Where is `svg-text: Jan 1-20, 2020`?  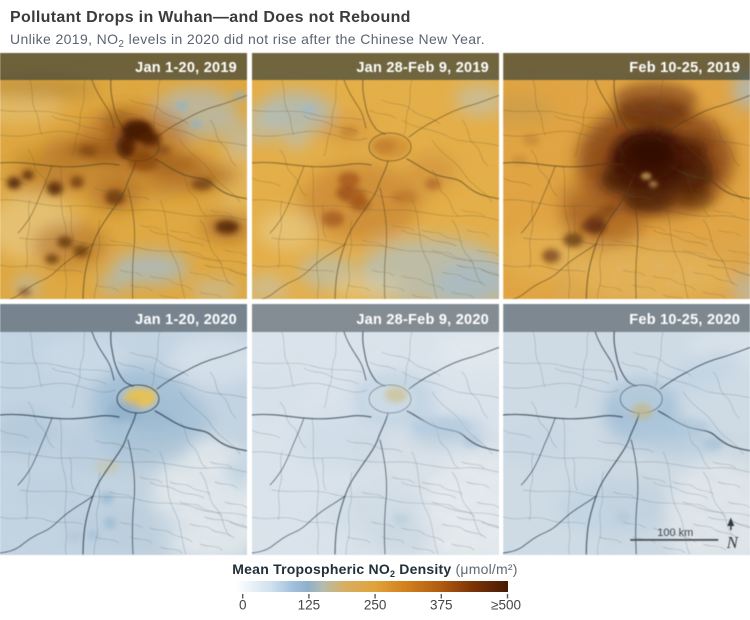
svg-text: Jan 1-20, 2020 is located at coordinates (186, 320).